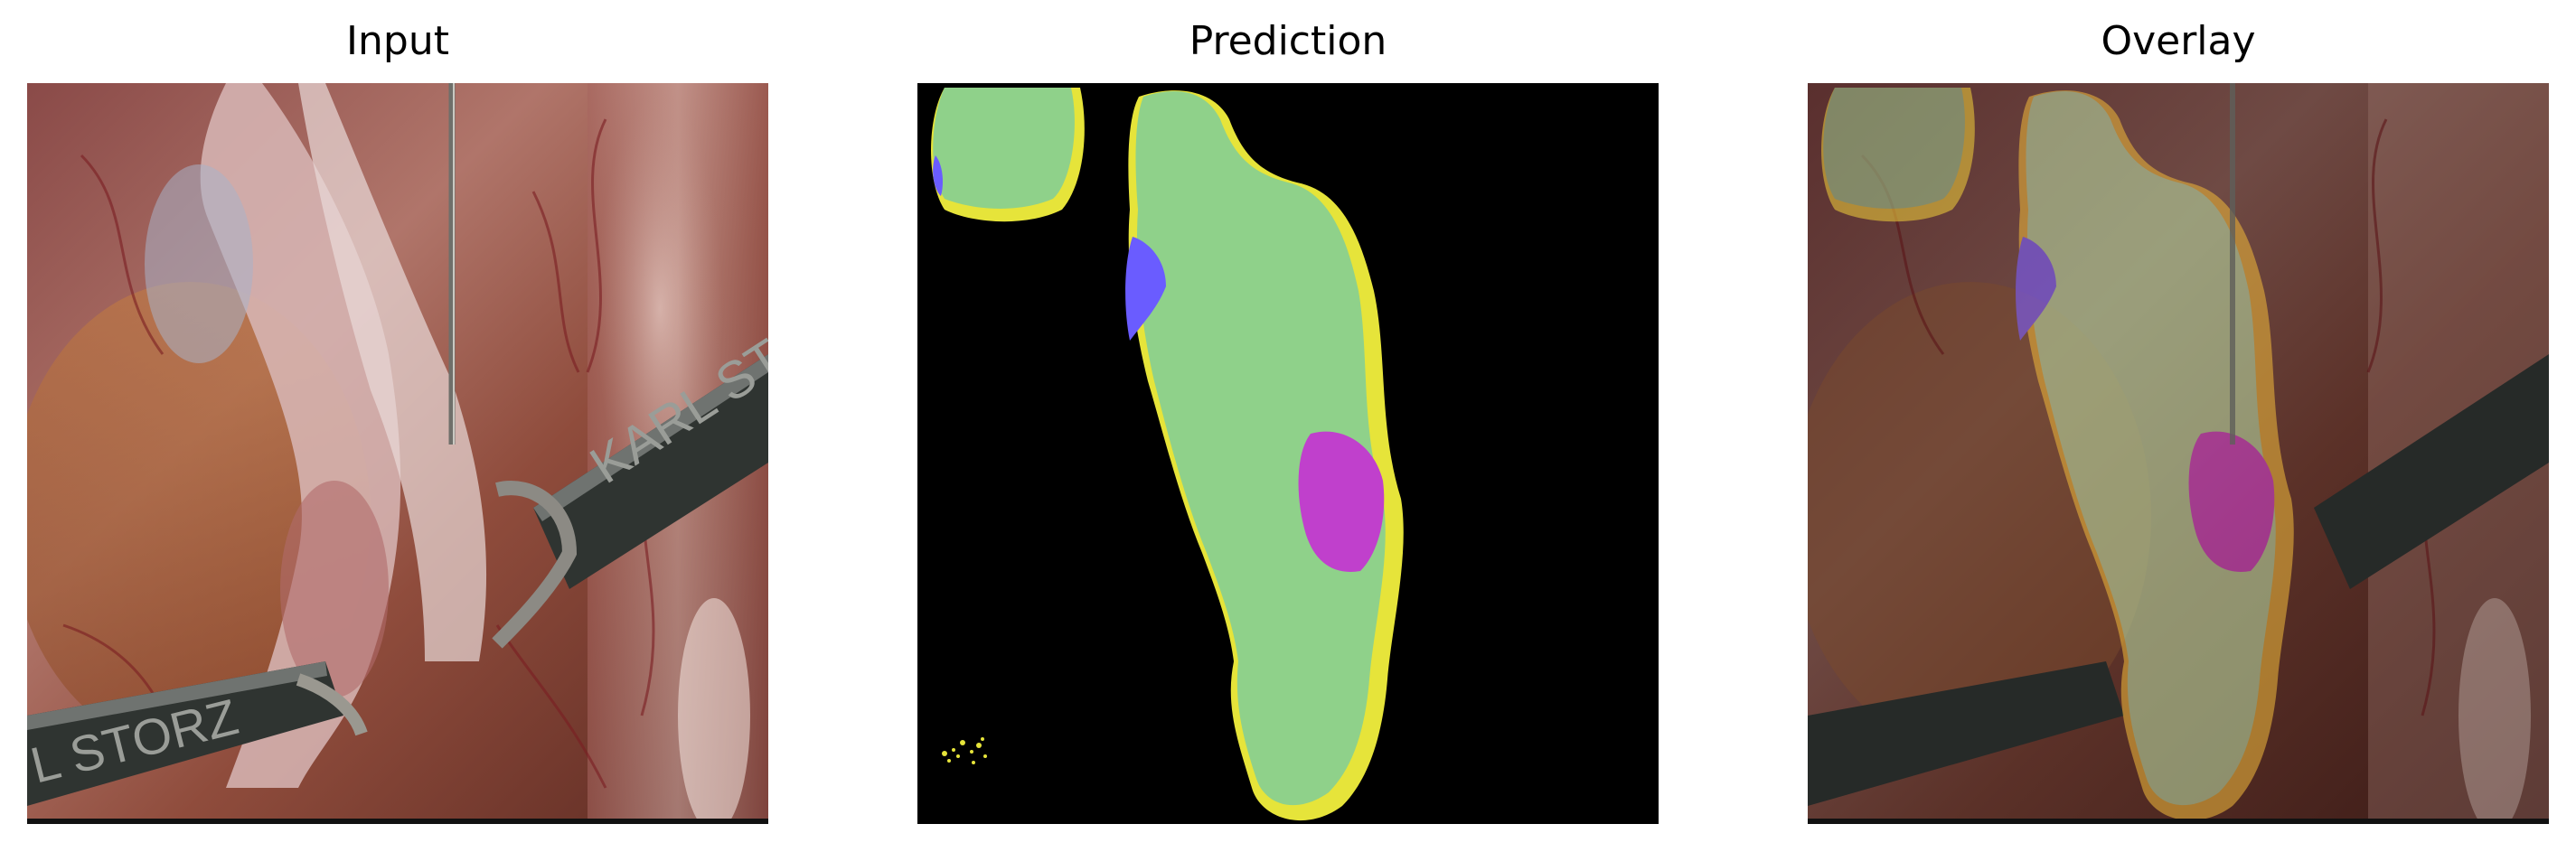 The image size is (2576, 852). I want to click on segment-topleft-green, so click(1004, 148).